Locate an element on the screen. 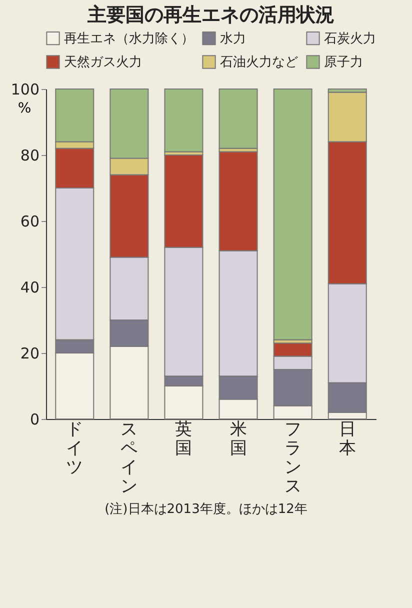 The width and height of the screenshot is (412, 608). text: (注)日本は2013年度。ほかは12年 is located at coordinates (206, 509).